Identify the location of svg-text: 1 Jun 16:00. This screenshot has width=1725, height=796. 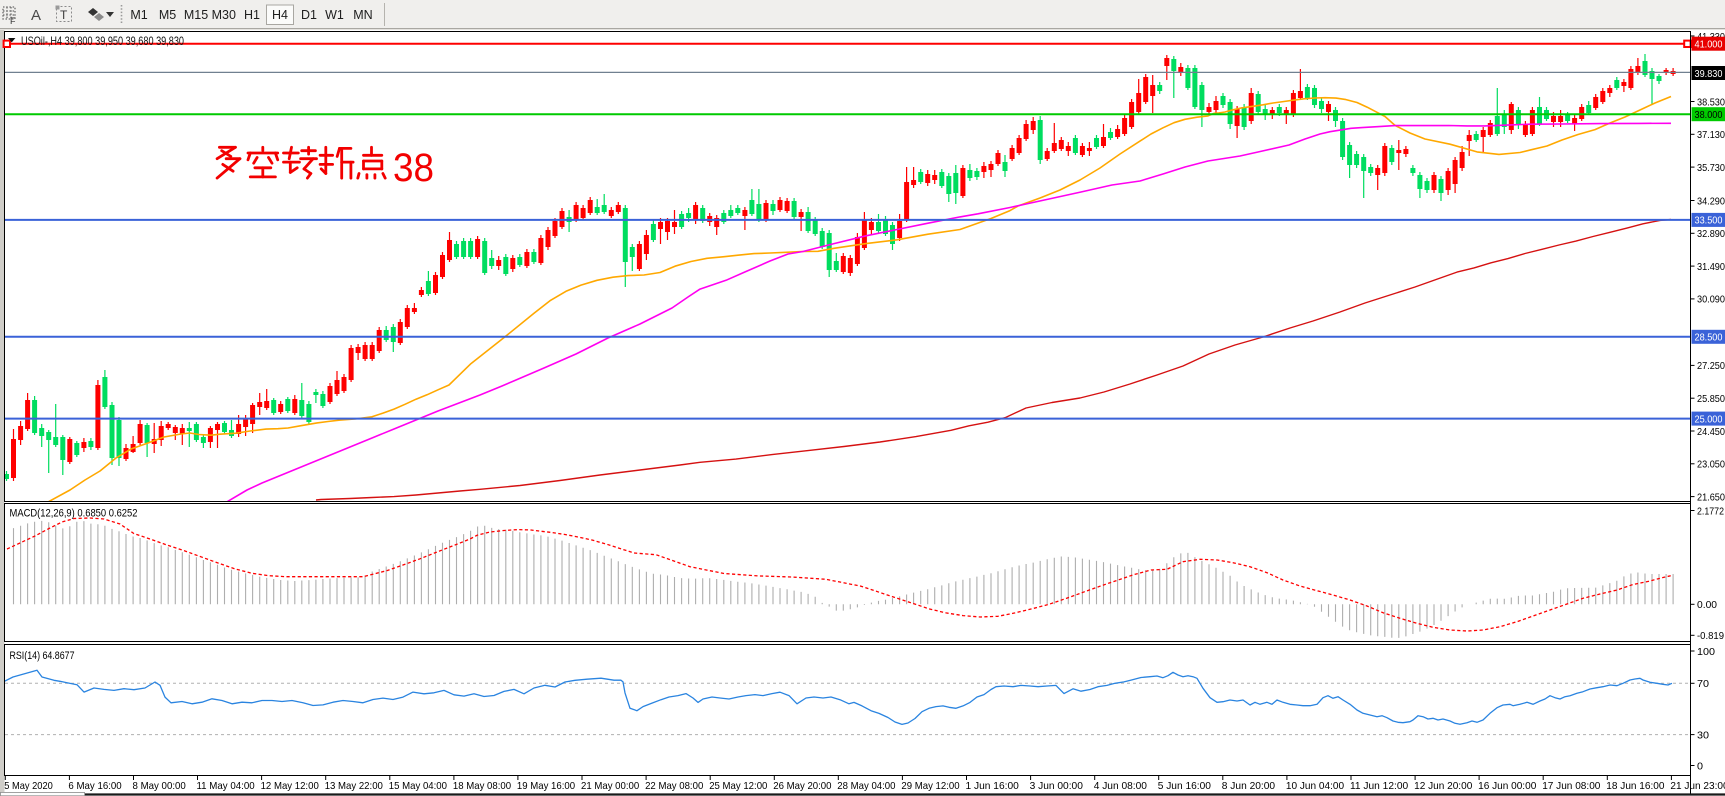
(992, 786).